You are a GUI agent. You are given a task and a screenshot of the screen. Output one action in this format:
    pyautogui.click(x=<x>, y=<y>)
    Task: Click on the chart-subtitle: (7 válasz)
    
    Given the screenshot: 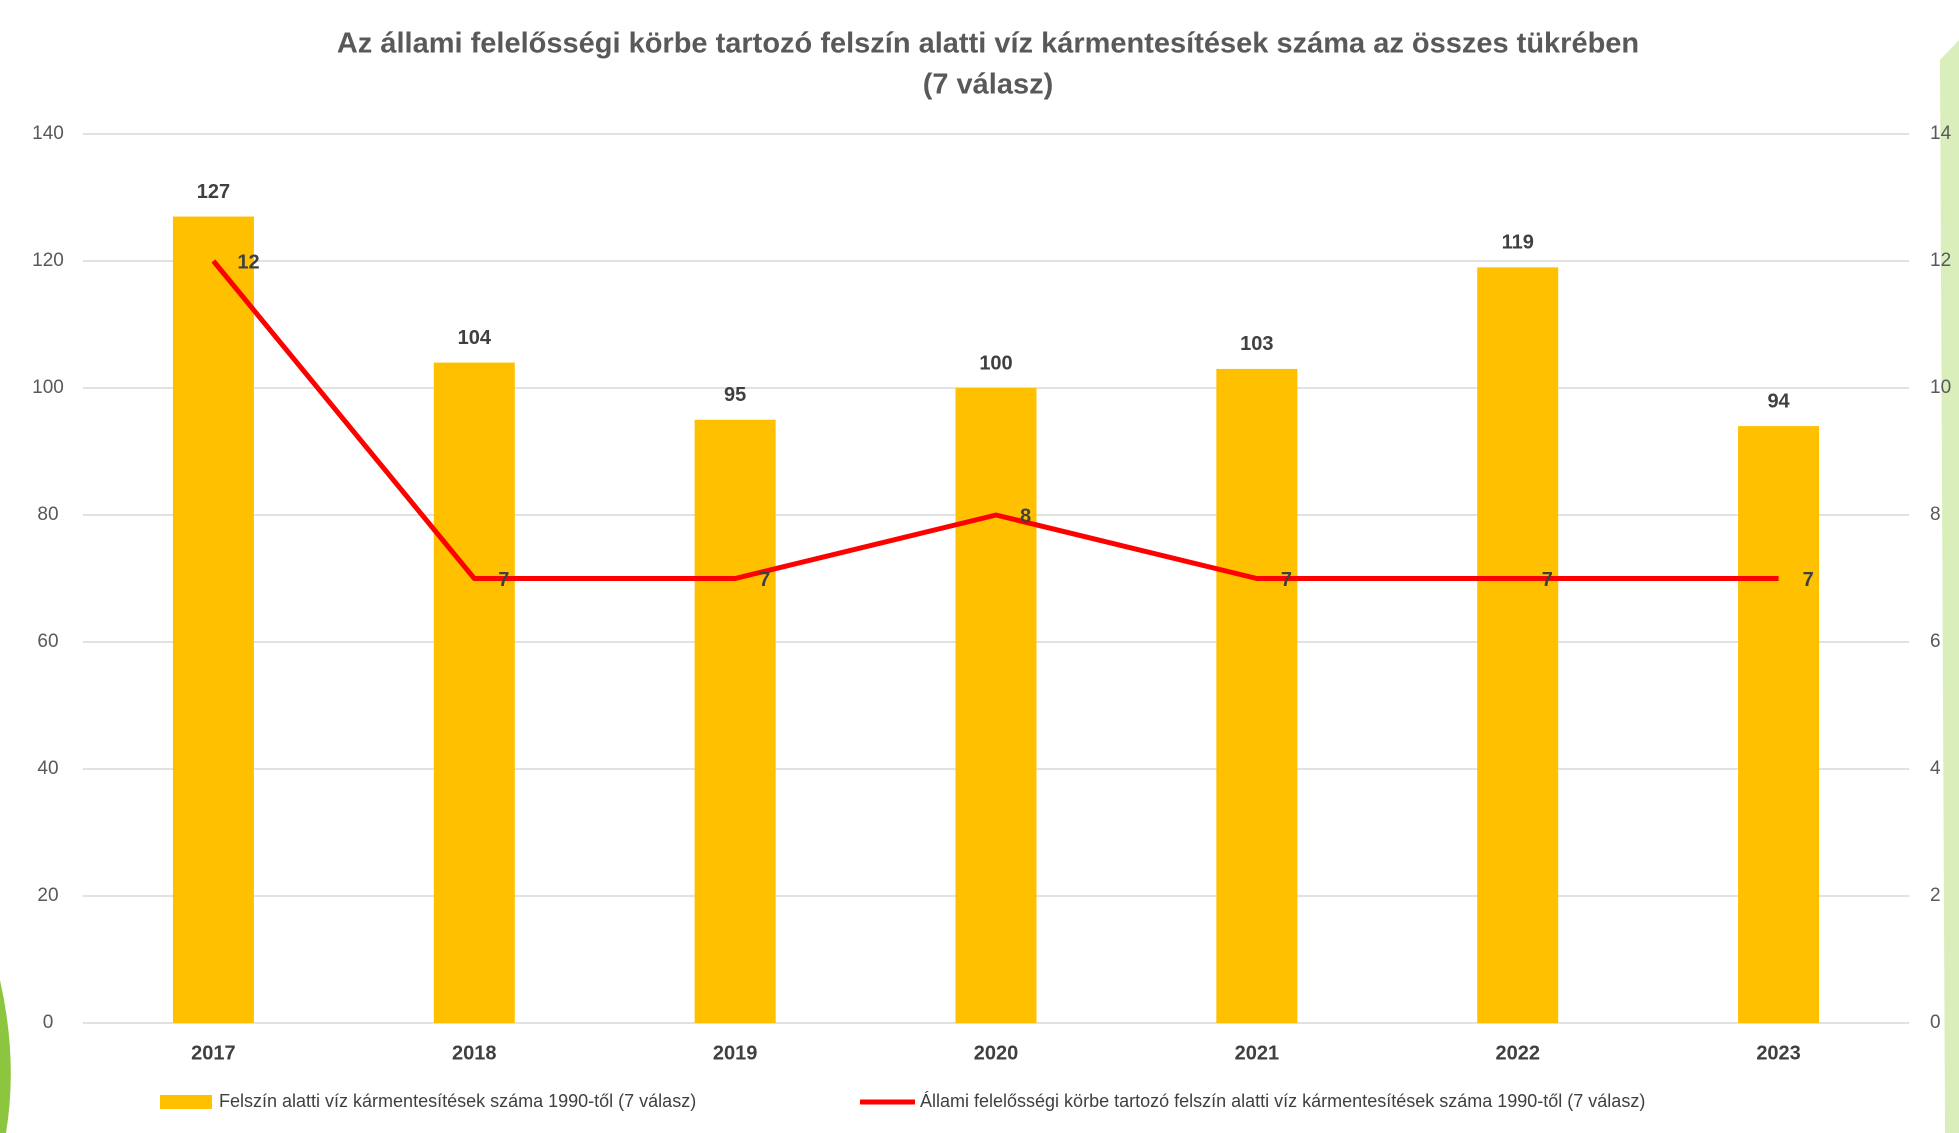 What is the action you would take?
    pyautogui.click(x=988, y=85)
    